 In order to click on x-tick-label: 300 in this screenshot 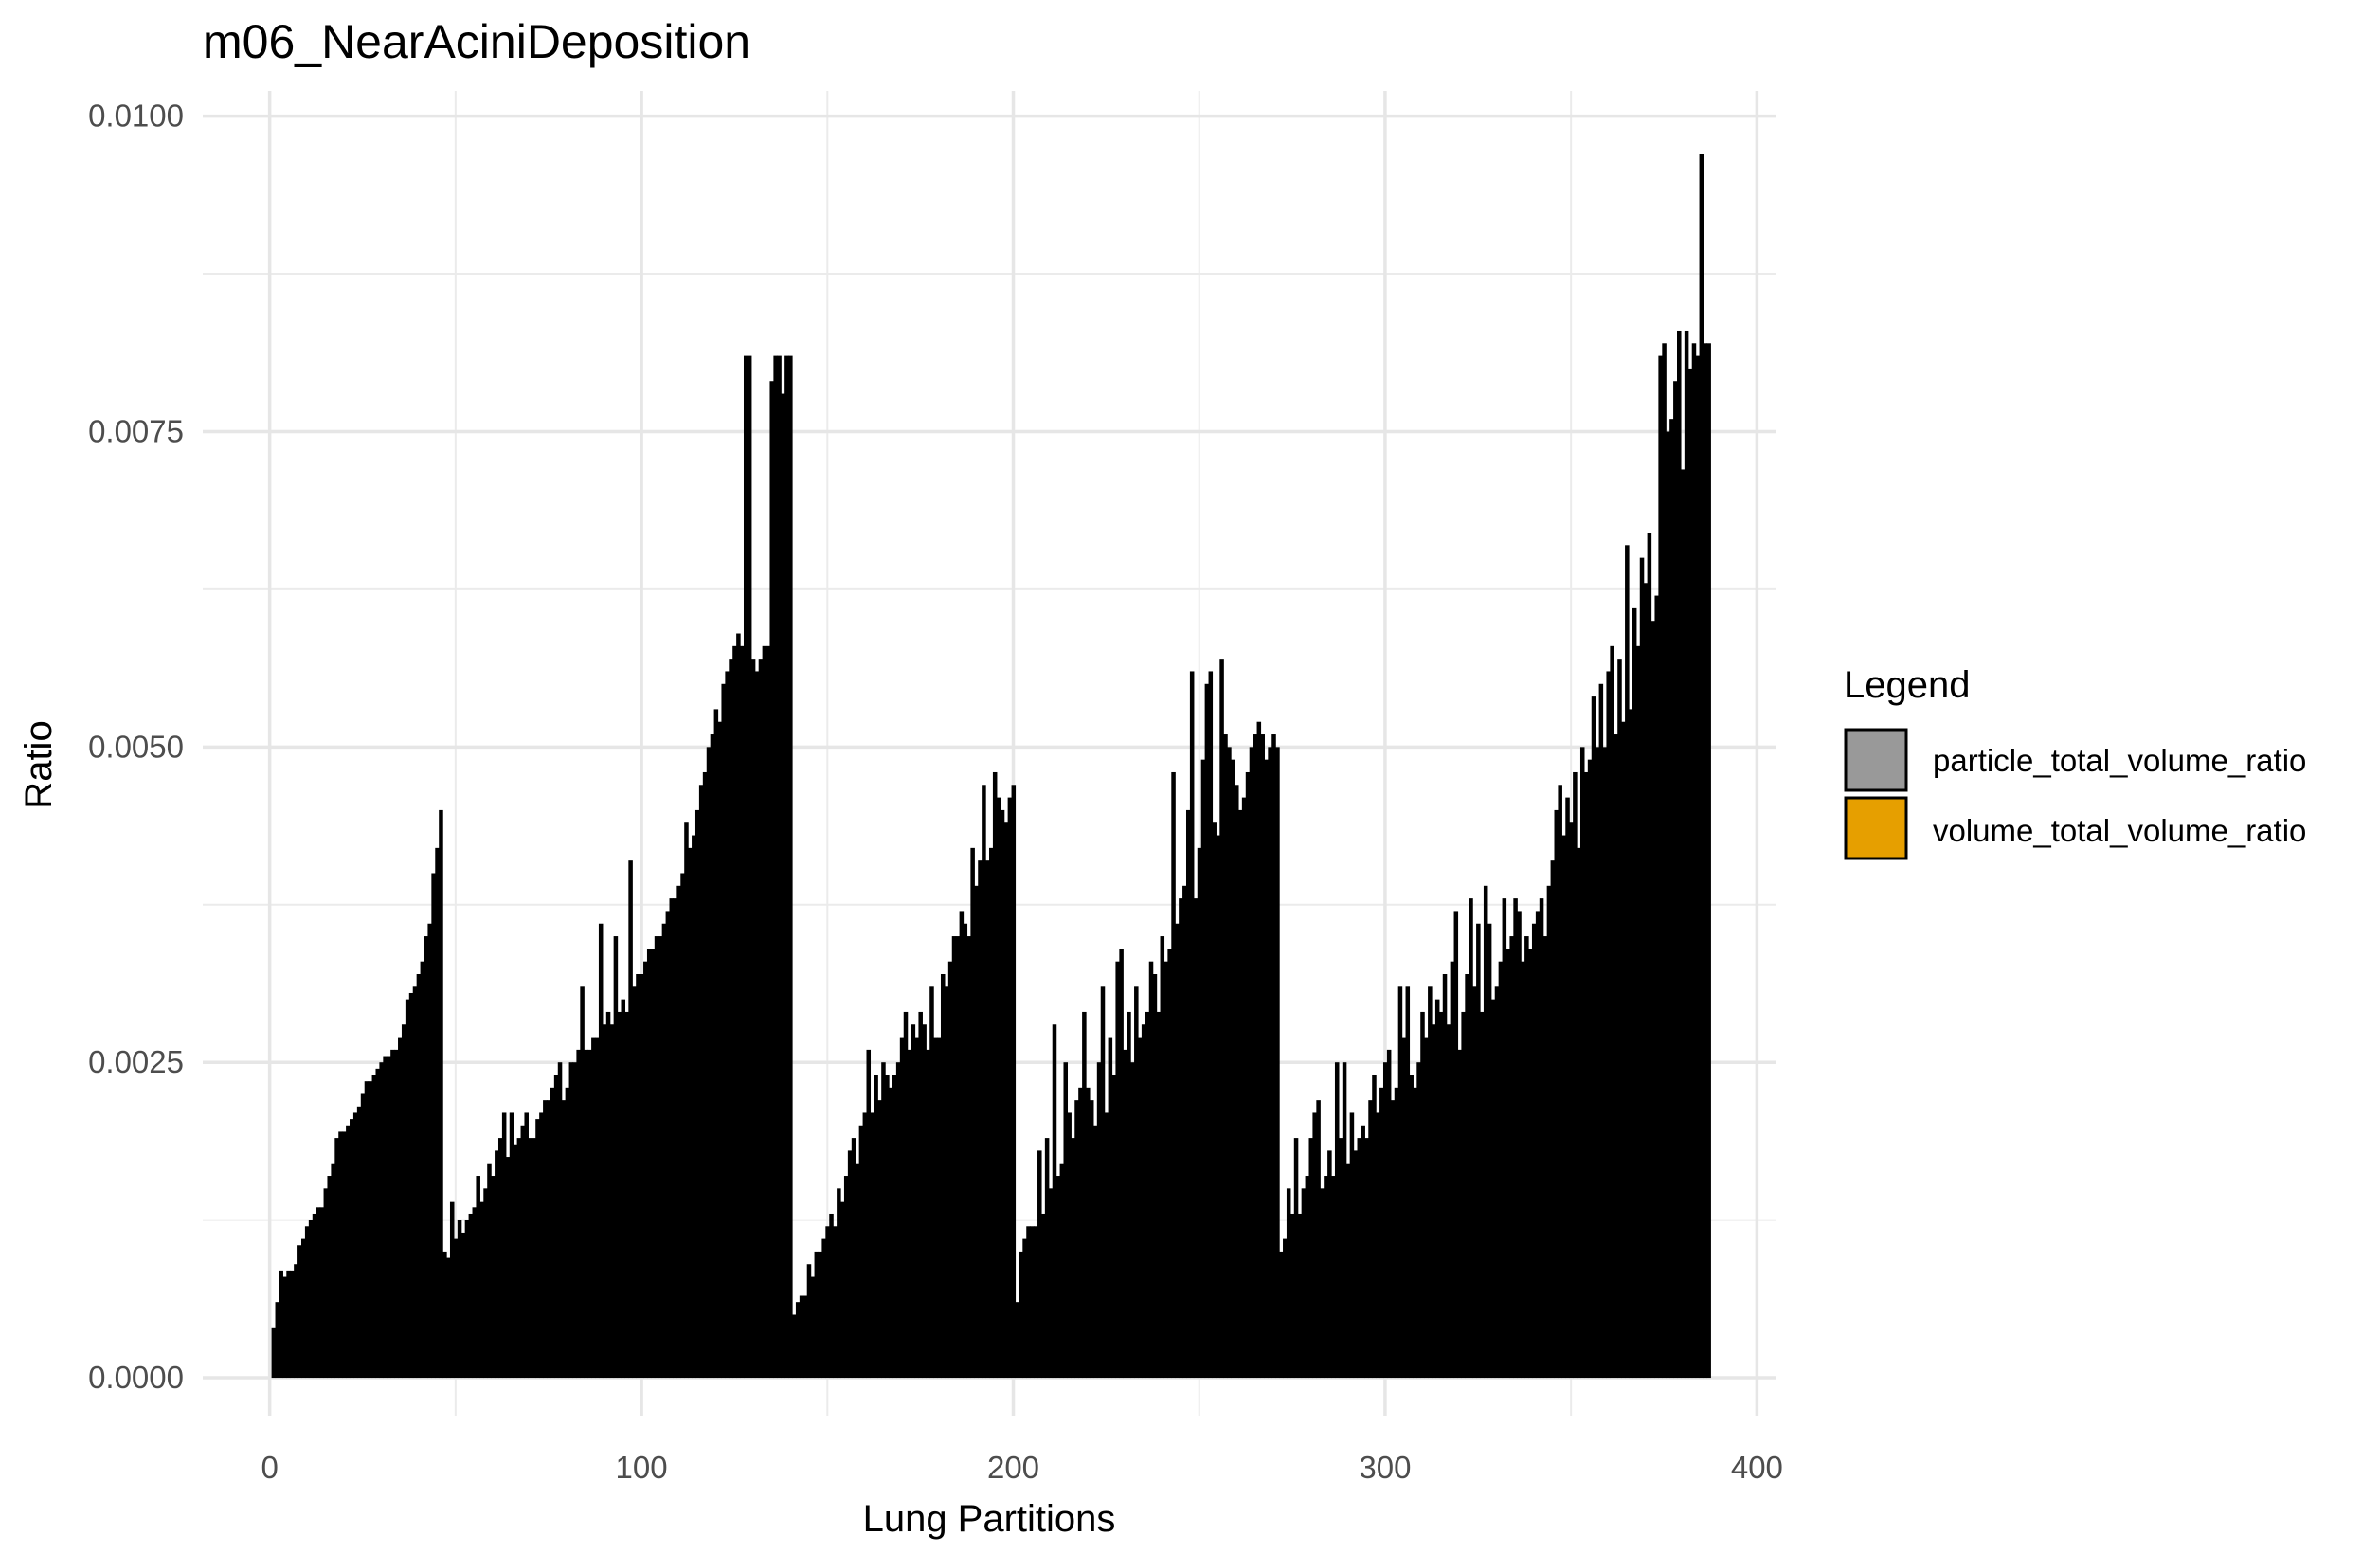, I will do `click(1385, 1467)`.